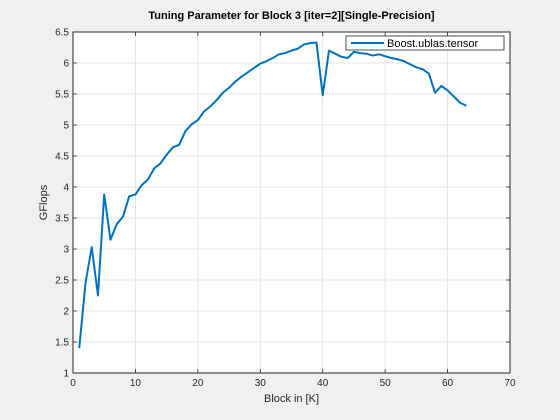 This screenshot has height=420, width=560. What do you see at coordinates (293, 383) in the screenshot?
I see `x-tick-labels: 0 10 20 30 40 50 60 70` at bounding box center [293, 383].